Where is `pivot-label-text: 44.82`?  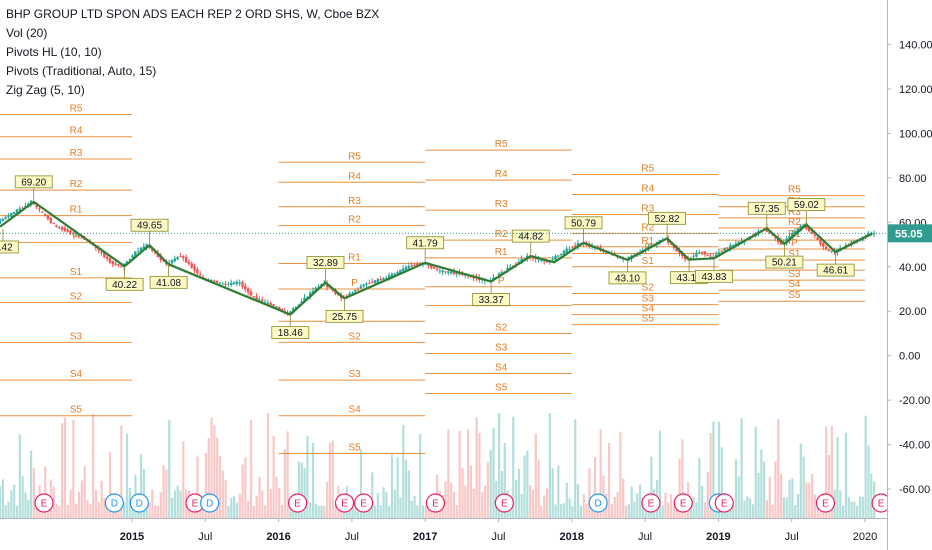 pivot-label-text: 44.82 is located at coordinates (530, 237).